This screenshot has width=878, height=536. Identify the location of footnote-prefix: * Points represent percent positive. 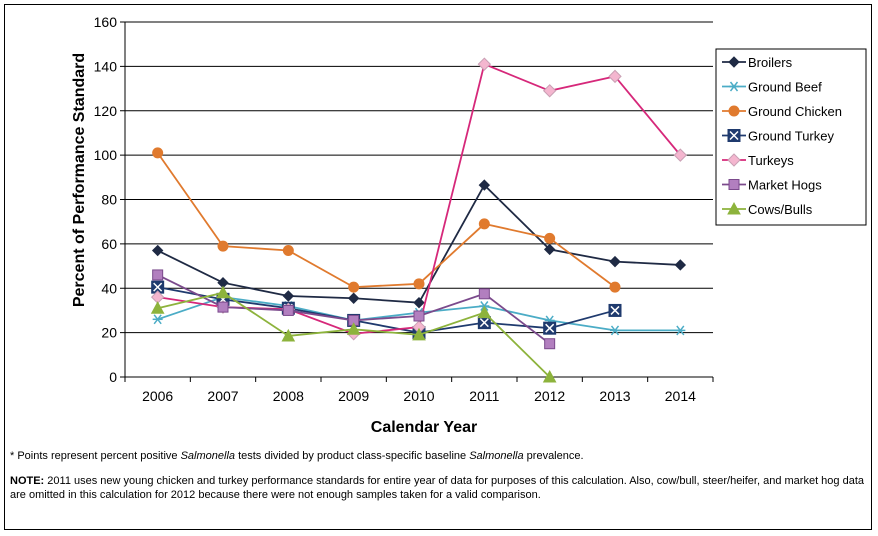
(95, 456).